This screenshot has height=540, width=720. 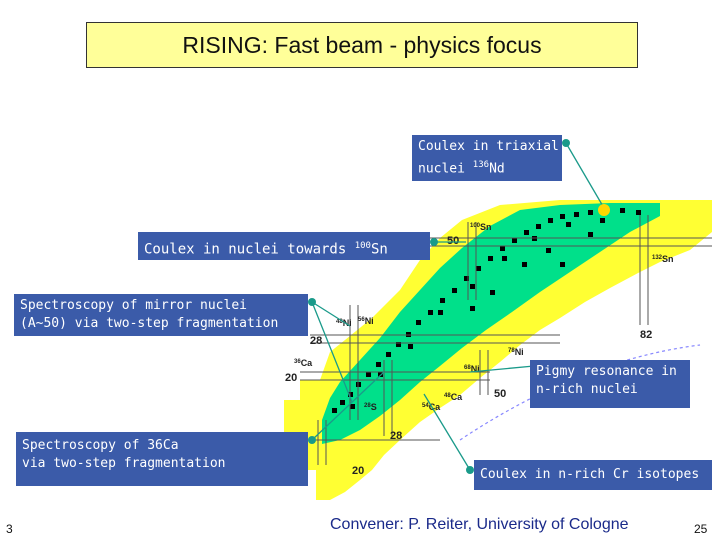 I want to click on label-mirror-line2: (A~50) via two-step fragmentation, so click(x=149, y=323).